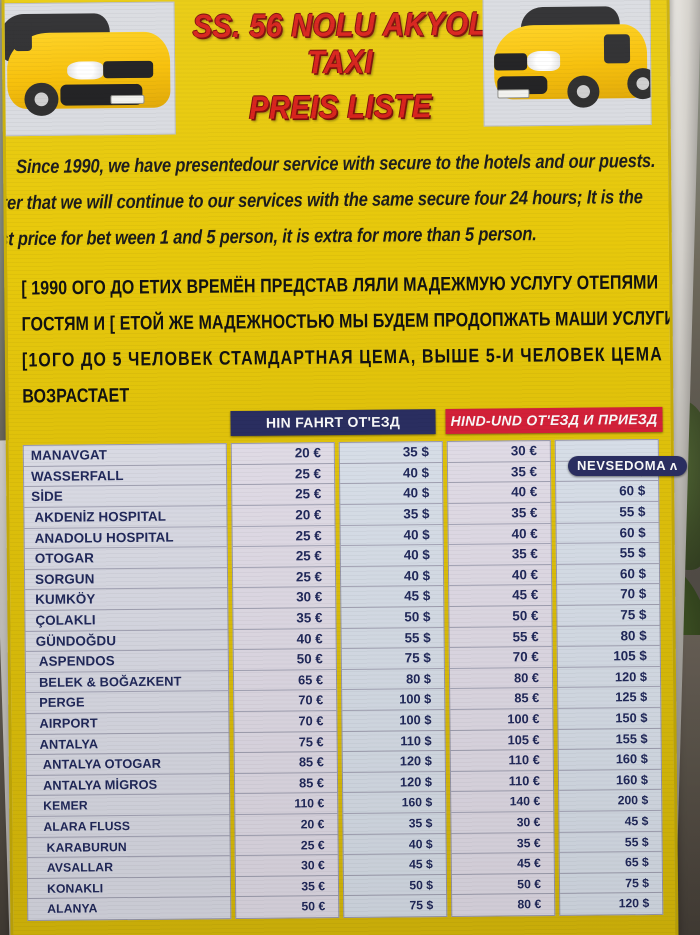 This screenshot has height=935, width=700. Describe the element at coordinates (502, 802) in the screenshot. I see `table-row-price: 140 €` at that location.